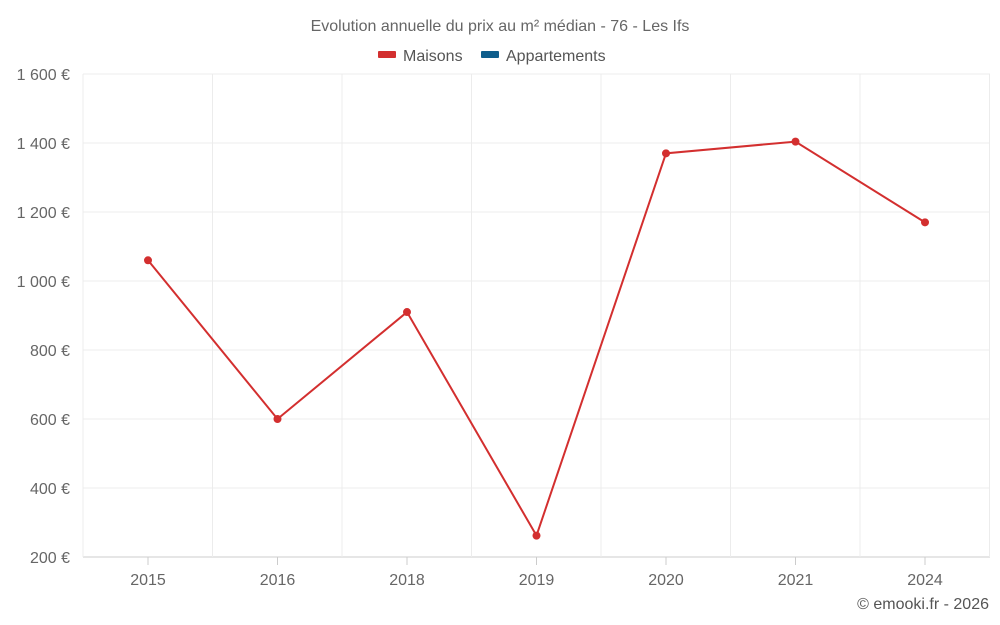 The width and height of the screenshot is (1000, 625). Describe the element at coordinates (50, 558) in the screenshot. I see `y-tick-label: 200 €` at that location.